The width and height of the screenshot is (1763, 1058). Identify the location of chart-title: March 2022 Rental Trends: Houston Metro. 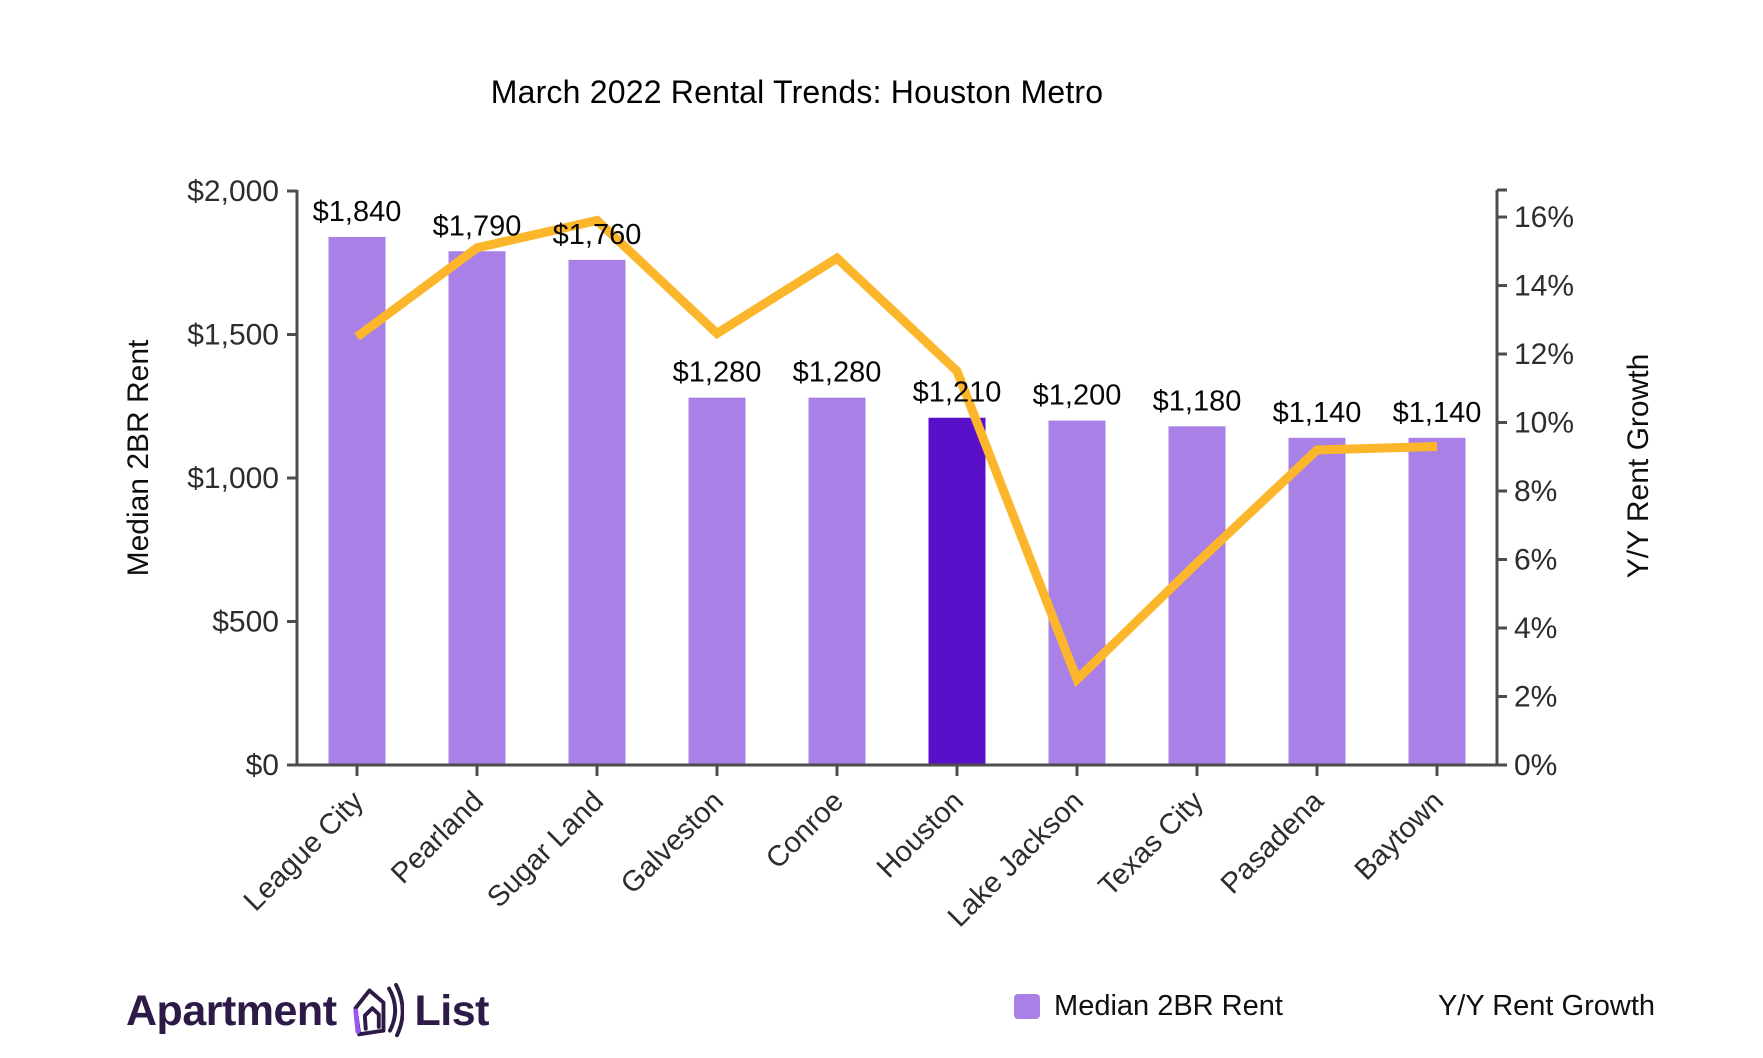
(797, 92).